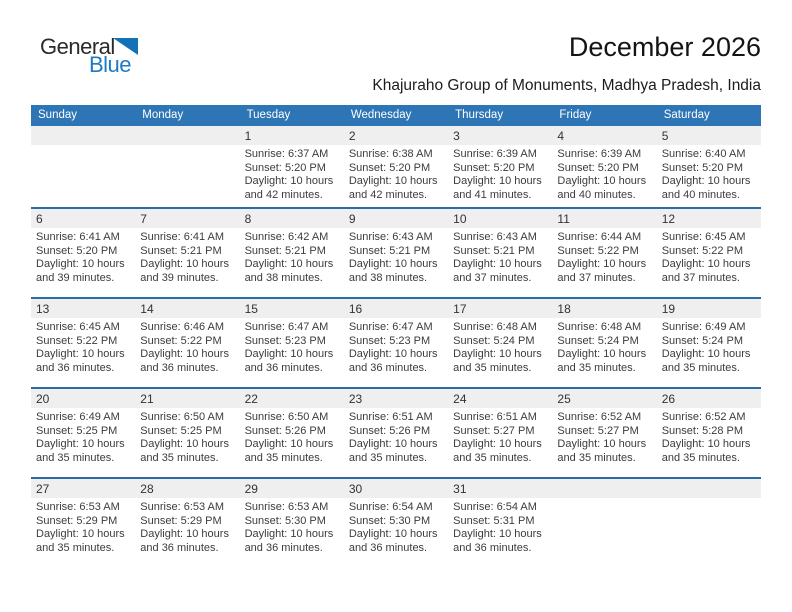 The width and height of the screenshot is (792, 612). I want to click on weekday-header-thursday: Thursday, so click(479, 115).